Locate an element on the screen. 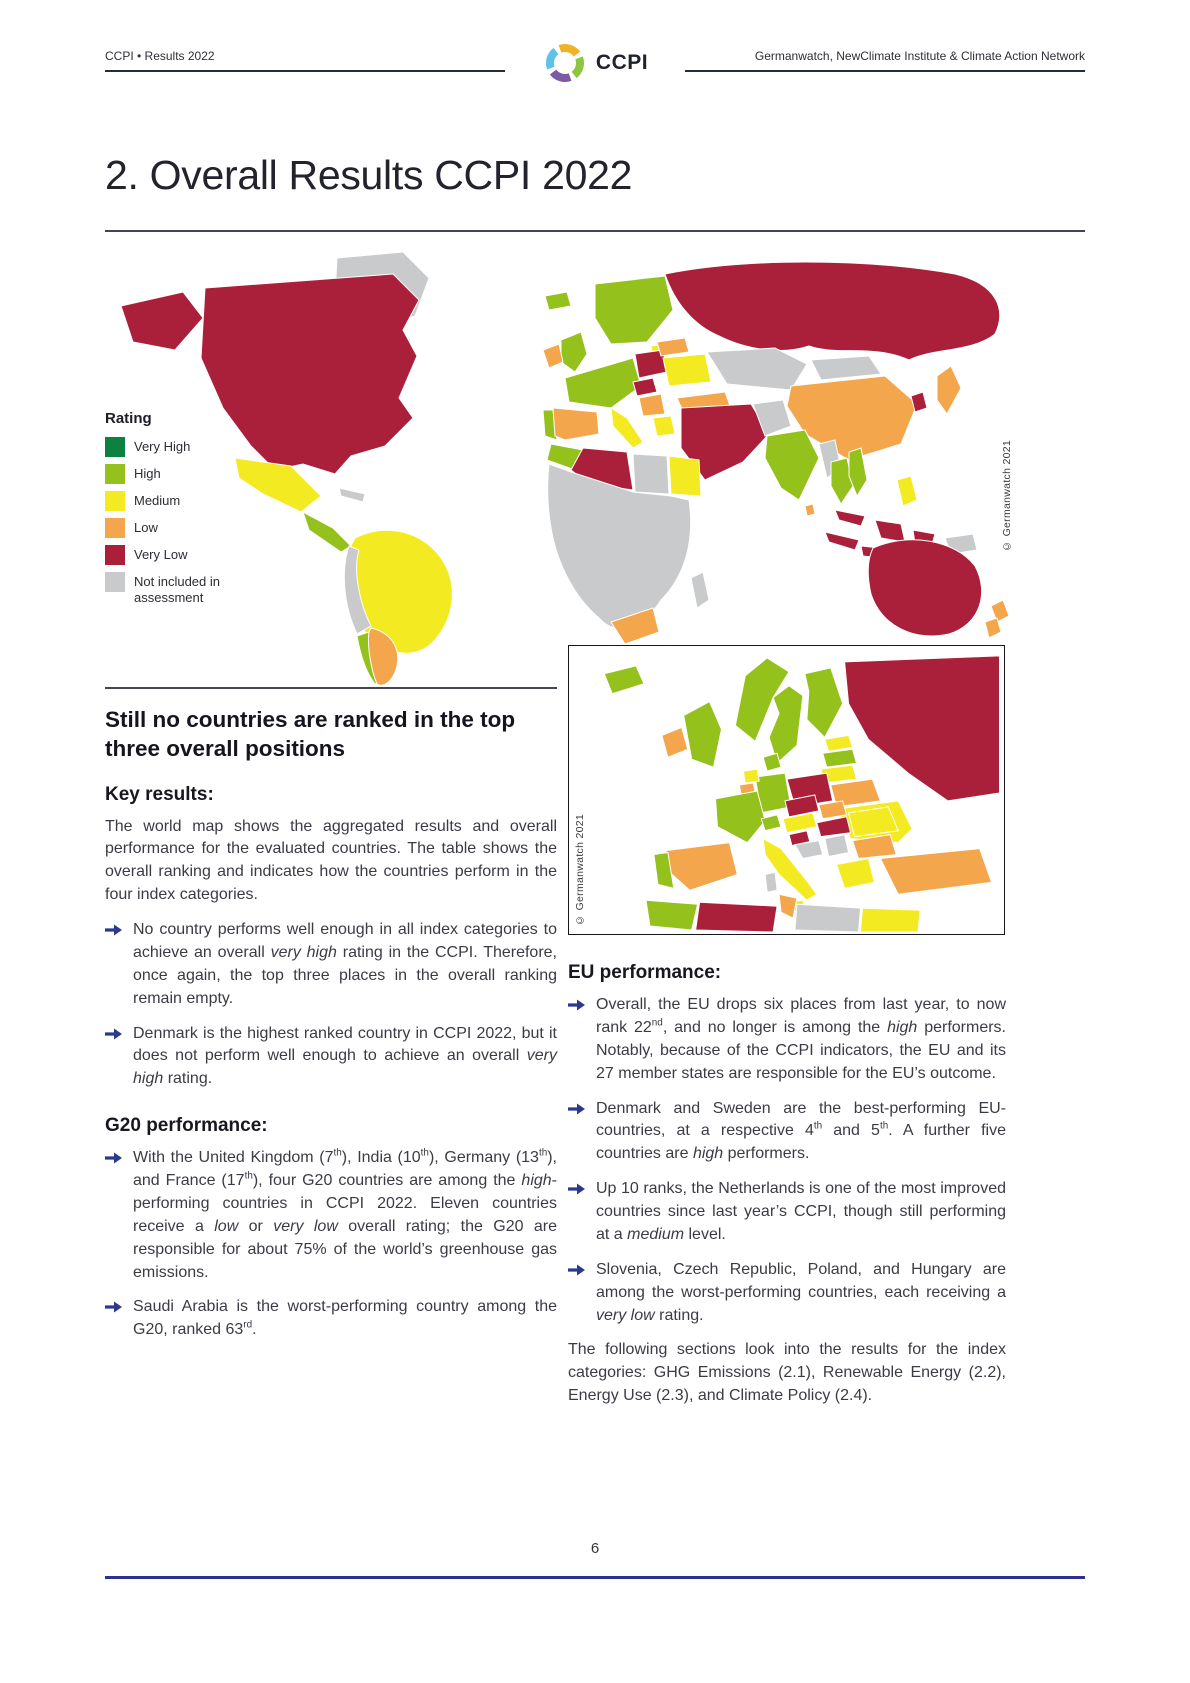  legend-swatch-not-included is located at coordinates (115, 582).